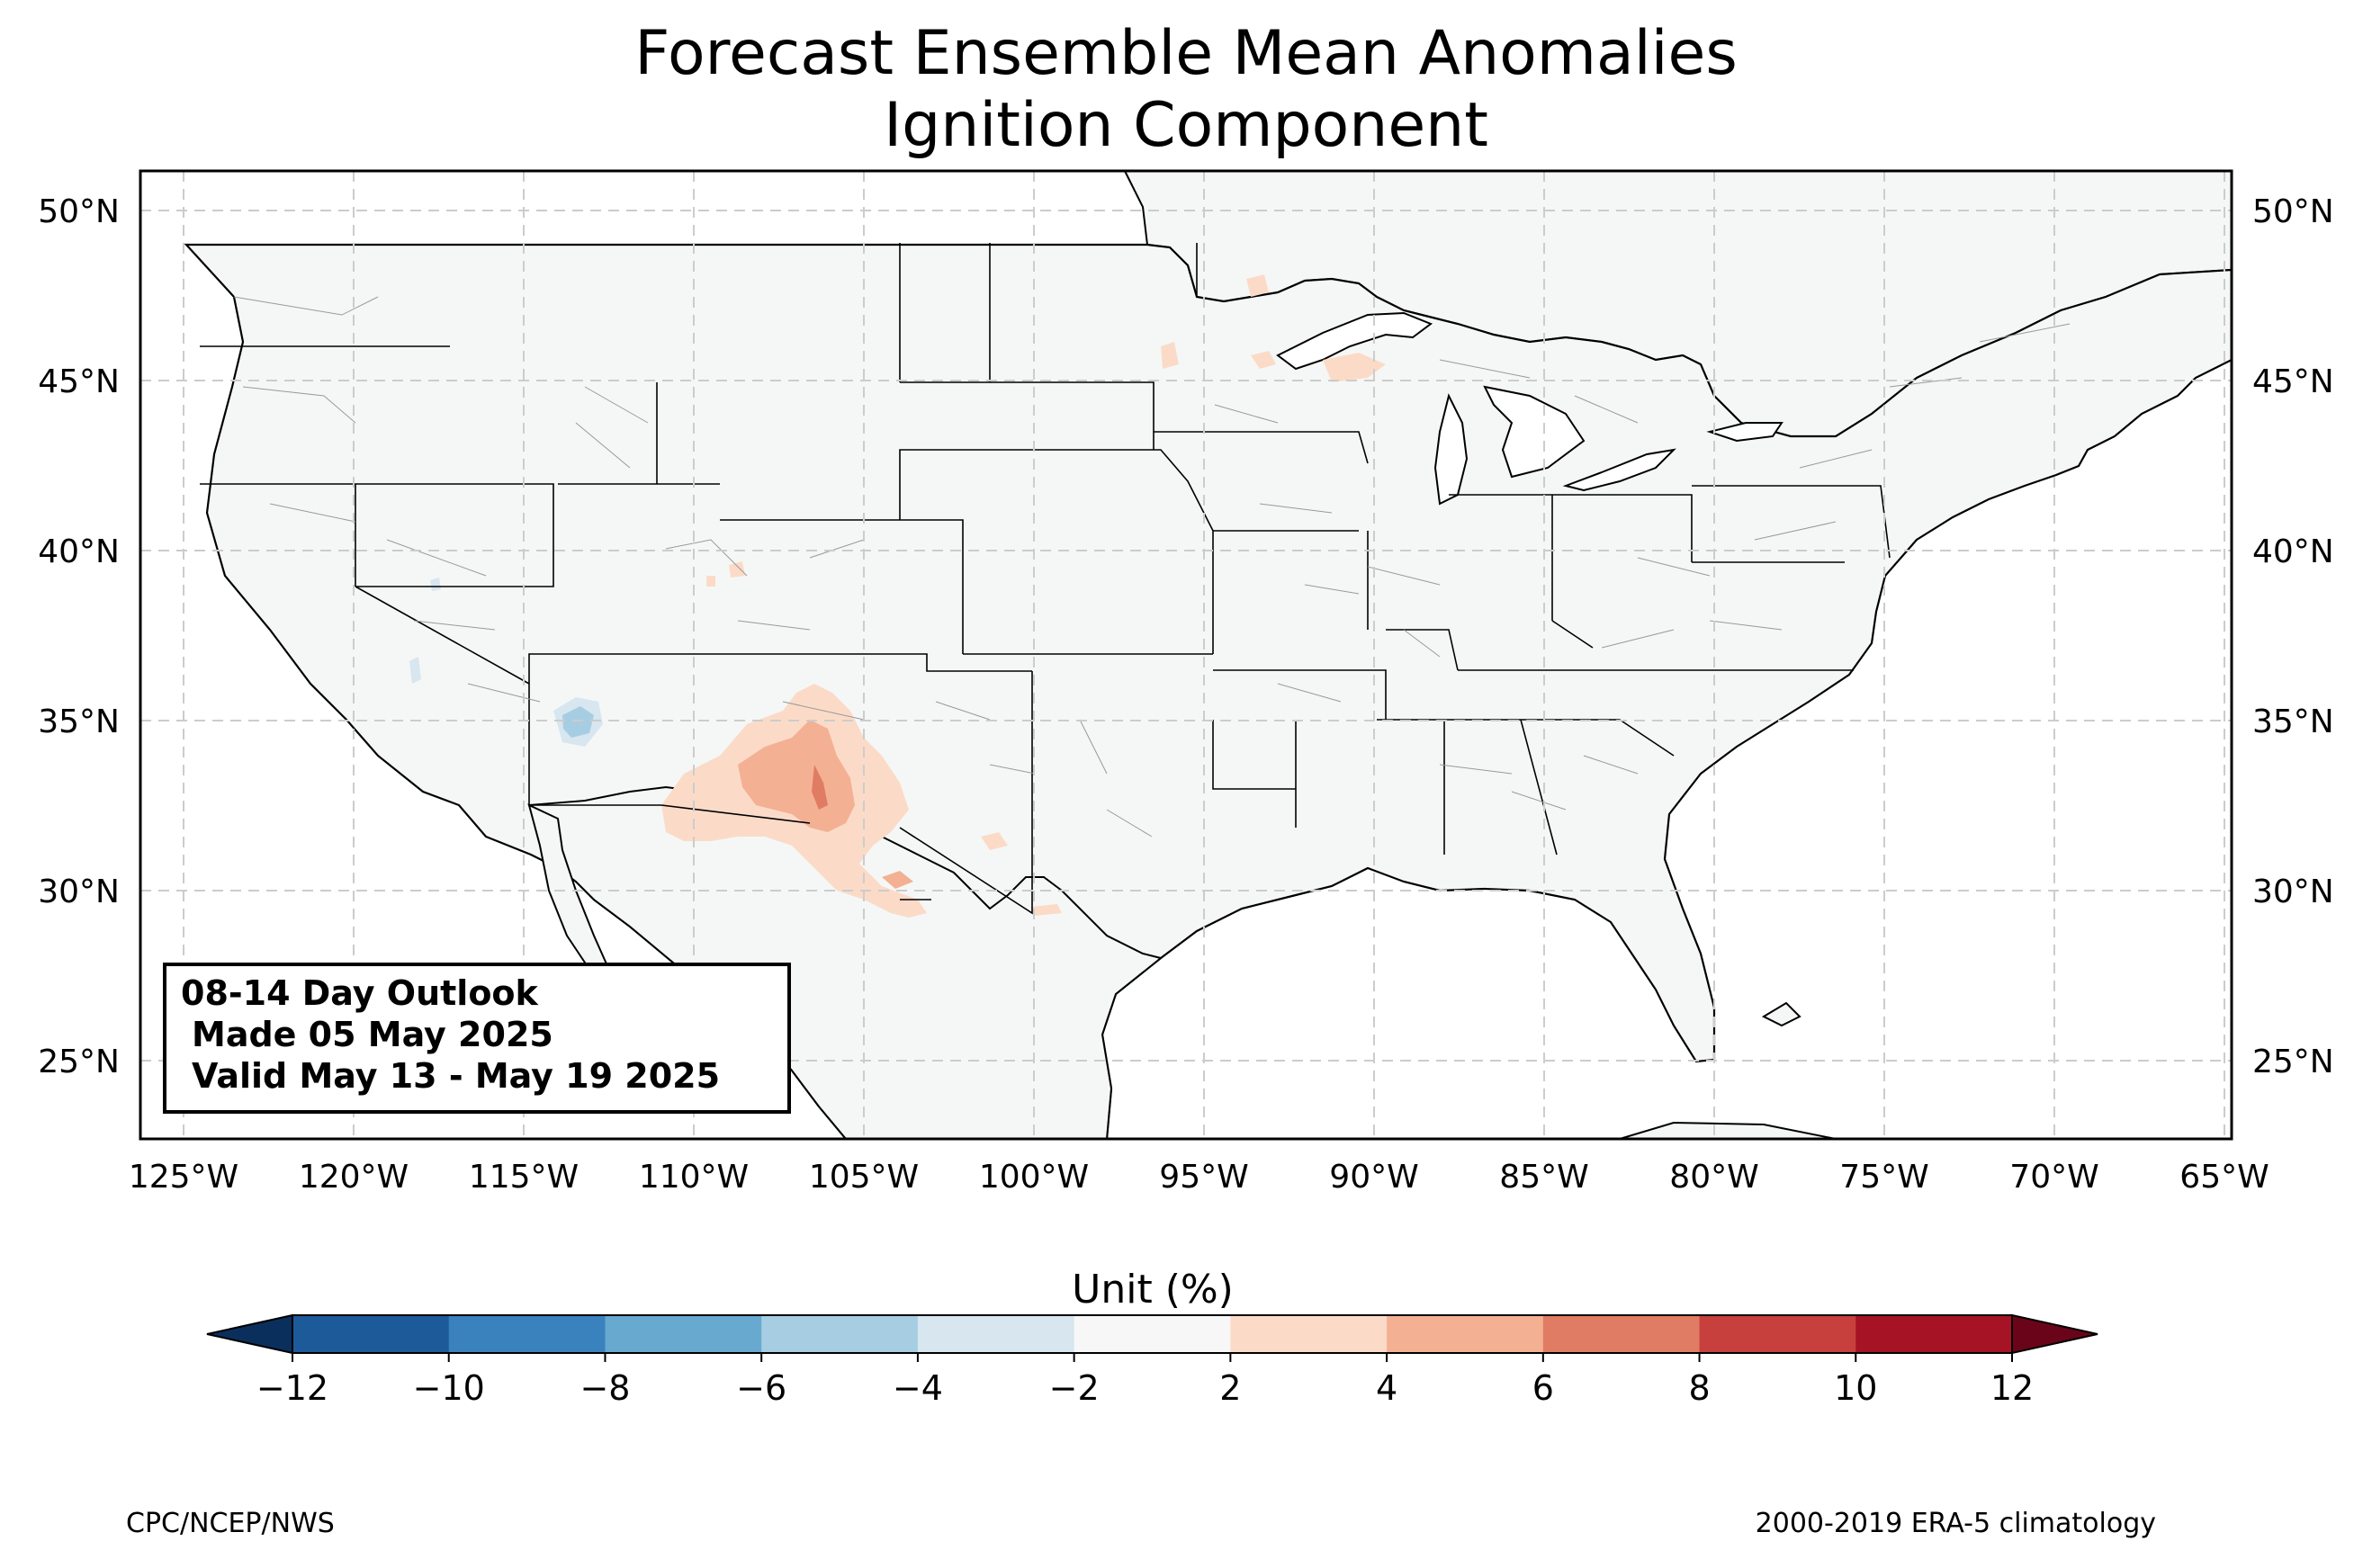  I want to click on outlook-box-frame, so click(477, 1038).